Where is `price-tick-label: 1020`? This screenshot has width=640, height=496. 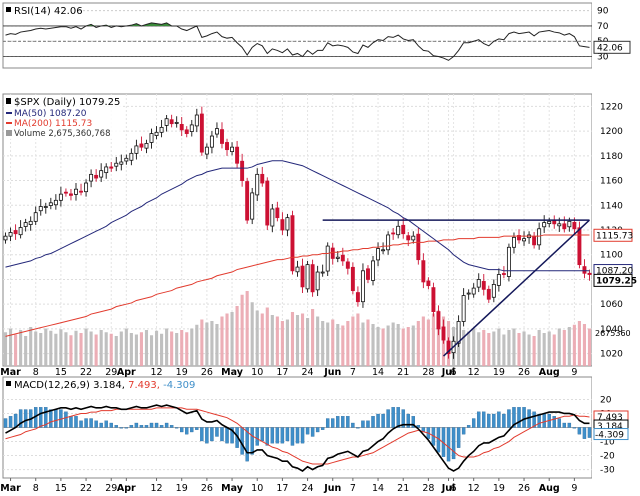 price-tick-label: 1020 is located at coordinates (611, 355).